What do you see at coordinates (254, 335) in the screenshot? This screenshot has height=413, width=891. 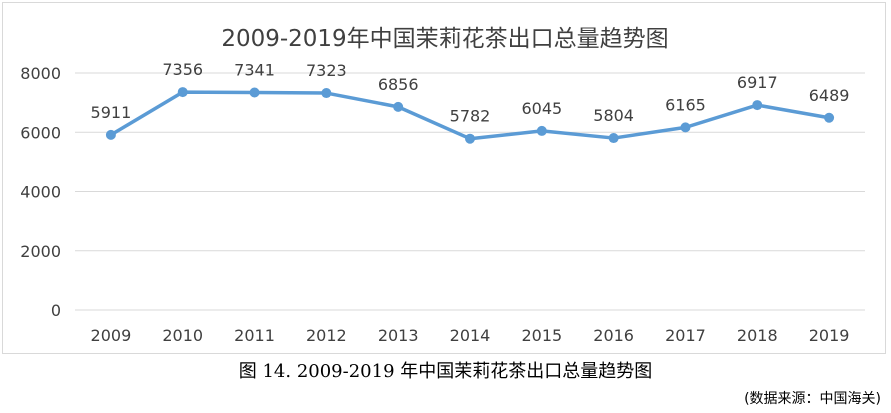 I see `x-tick-label: 2011` at bounding box center [254, 335].